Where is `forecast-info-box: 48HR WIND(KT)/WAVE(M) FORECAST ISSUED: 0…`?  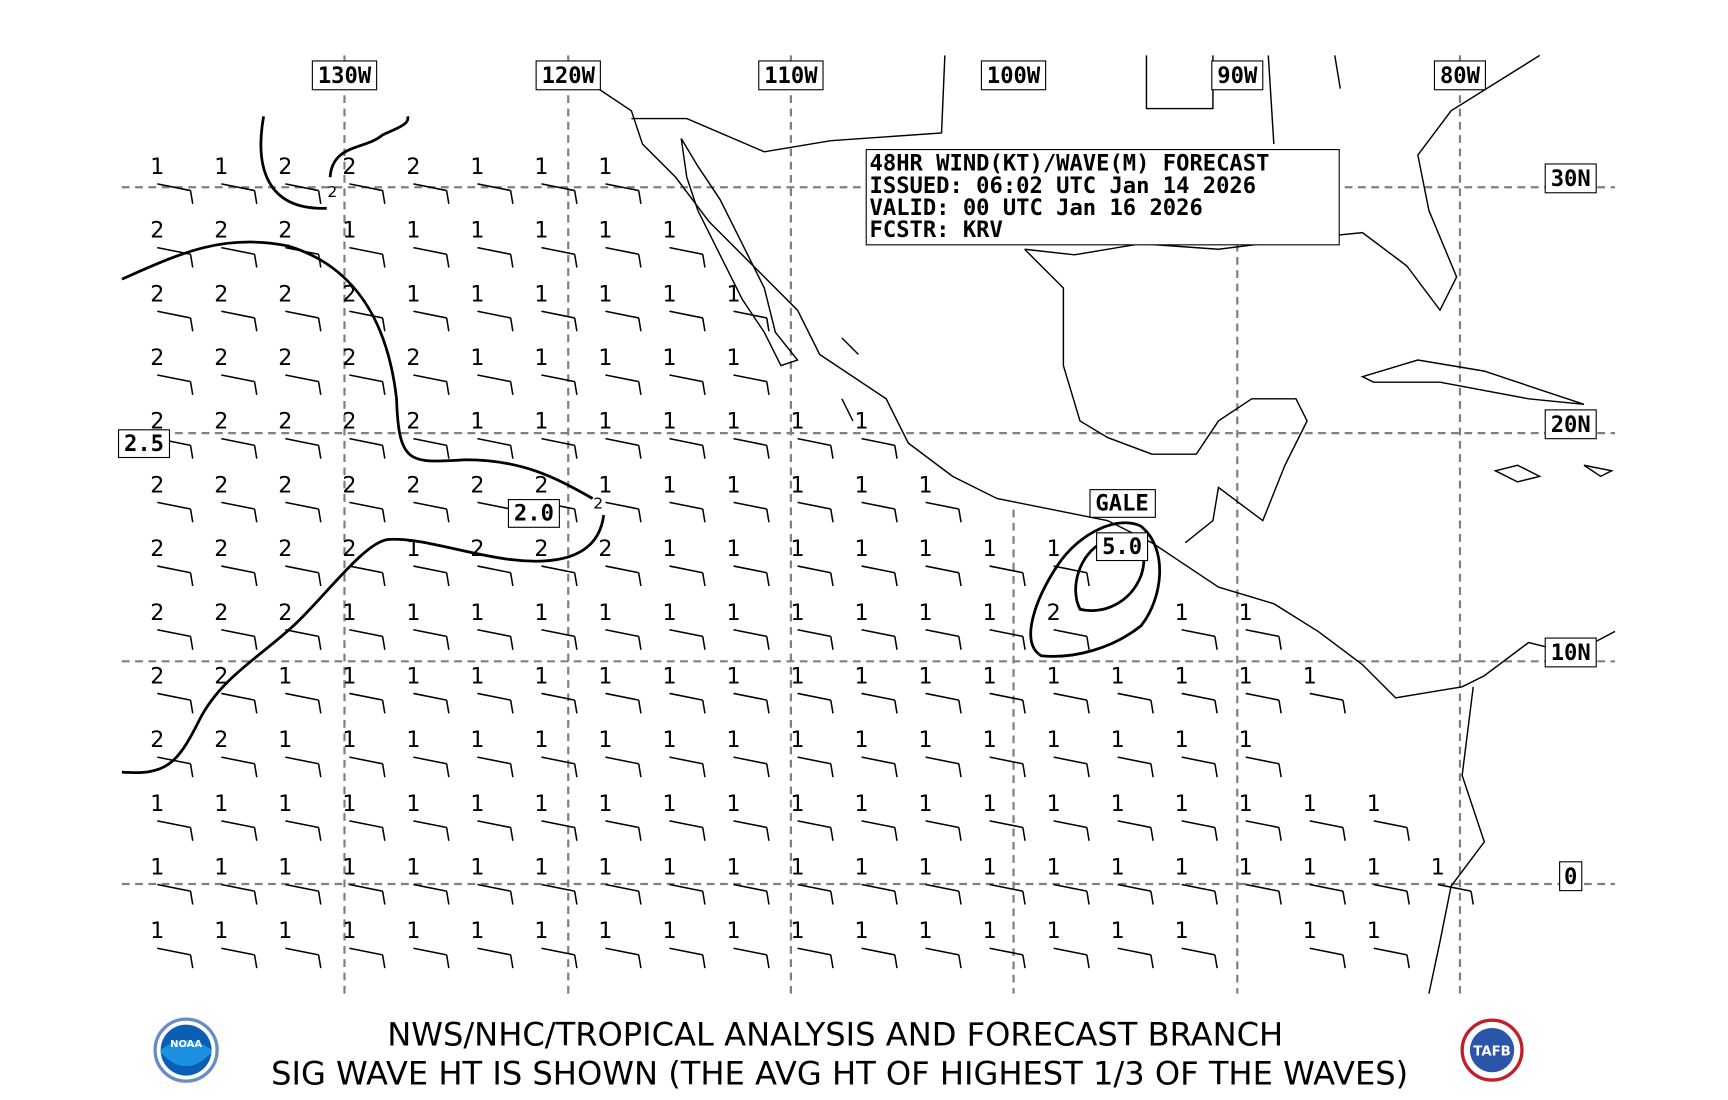
forecast-info-box: 48HR WIND(KT)/WAVE(M) FORECAST ISSUED: 0… is located at coordinates (1102, 197).